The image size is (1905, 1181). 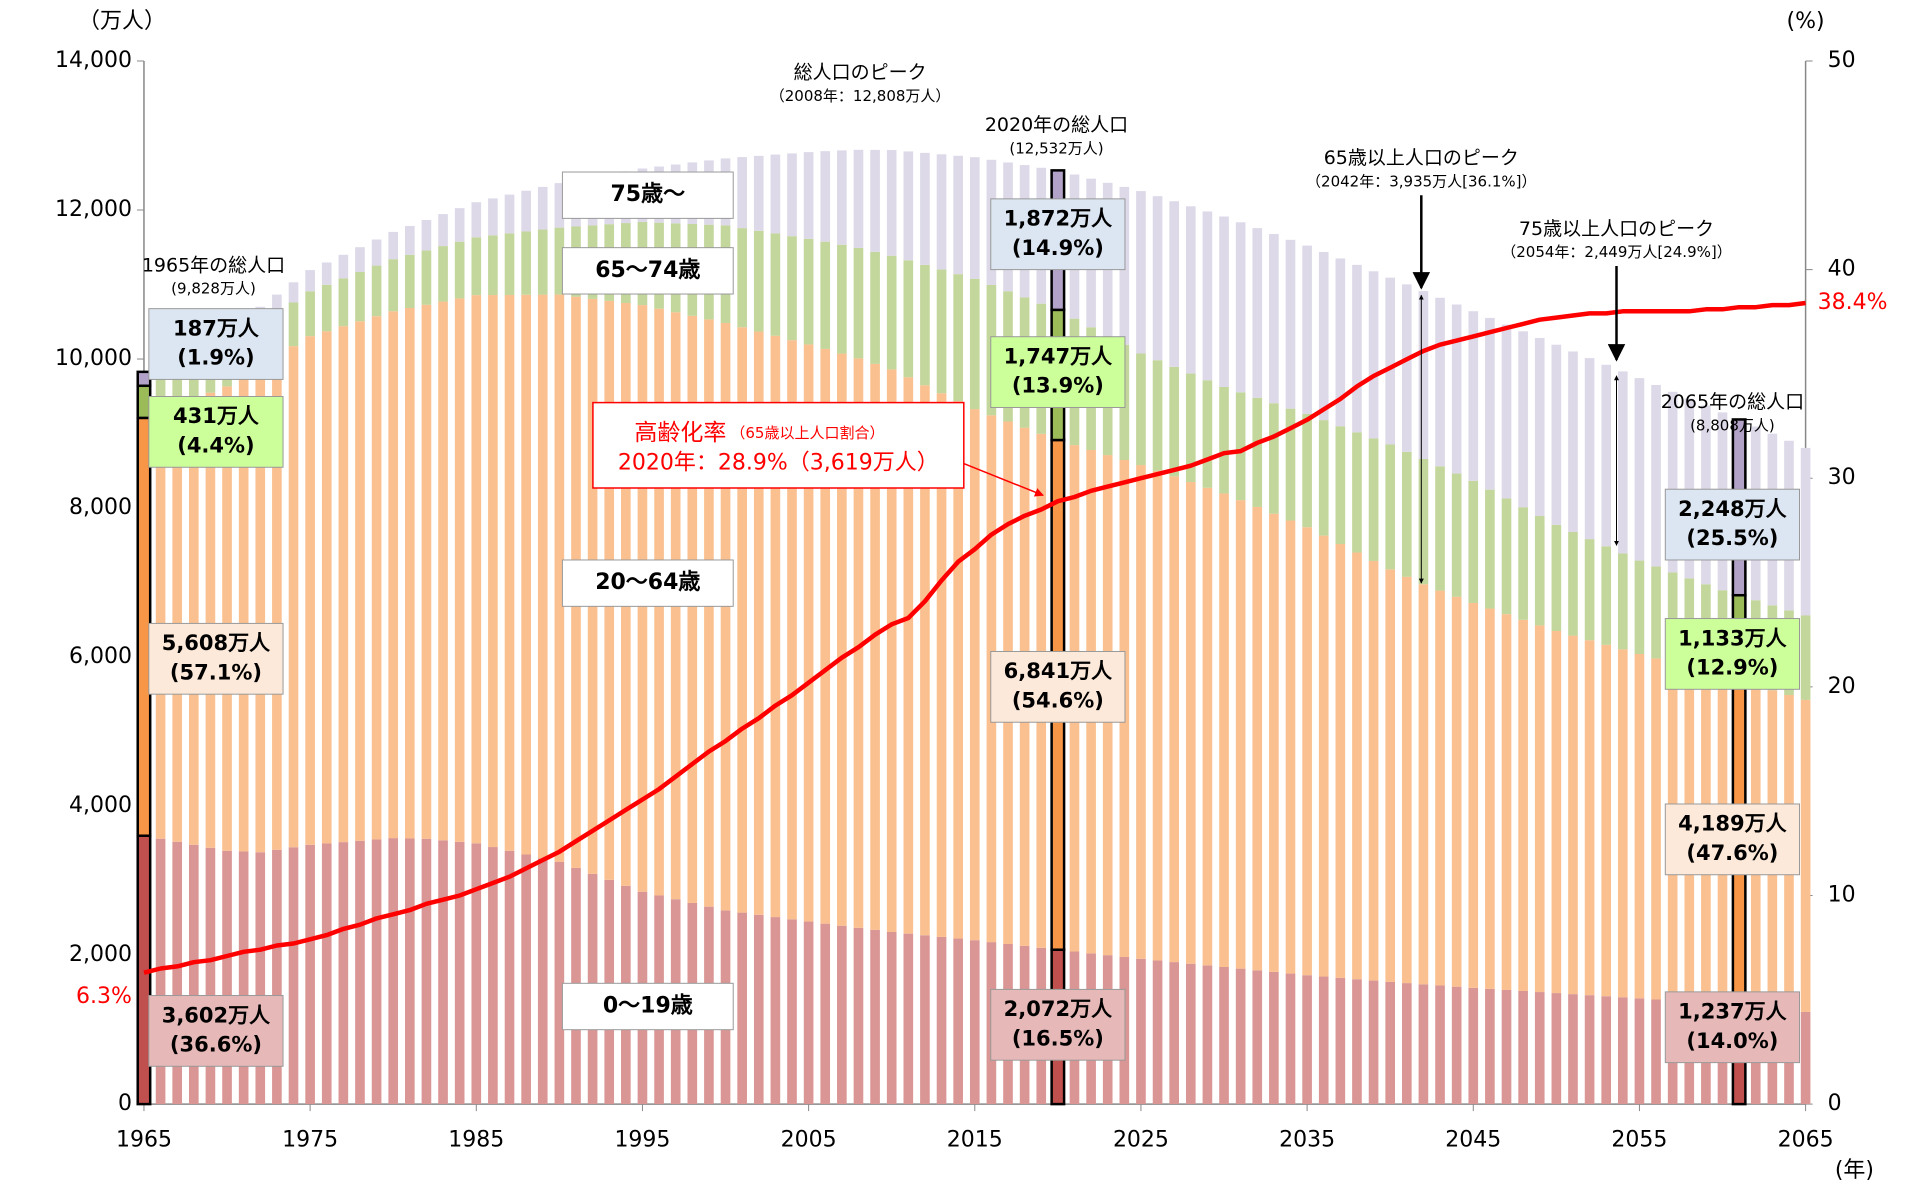 What do you see at coordinates (647, 270) in the screenshot?
I see `series-name: 65～74歳` at bounding box center [647, 270].